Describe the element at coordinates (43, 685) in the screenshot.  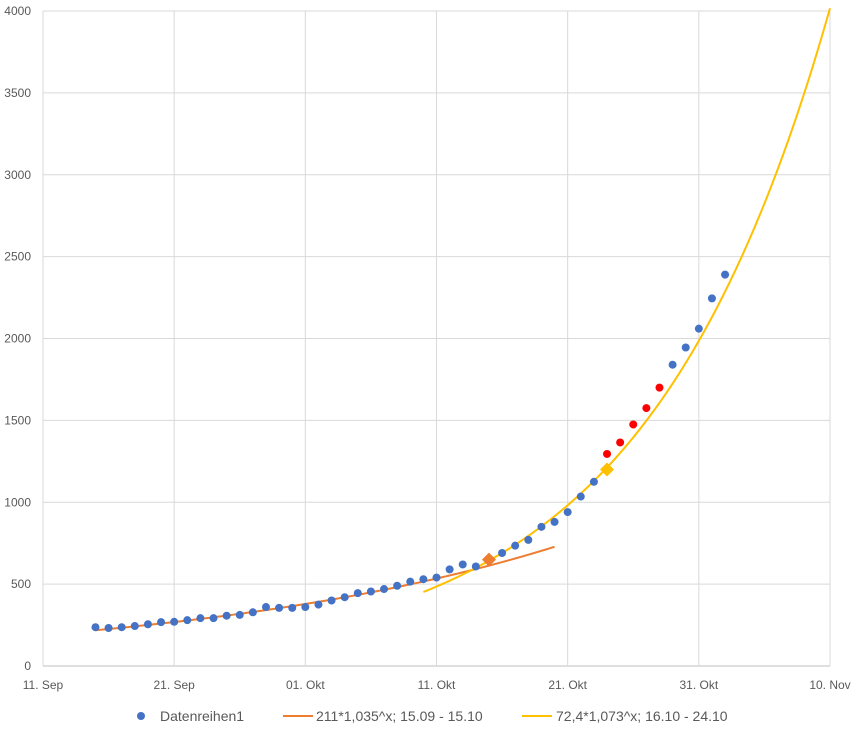
I see `x-tick-label: 11. Sep` at that location.